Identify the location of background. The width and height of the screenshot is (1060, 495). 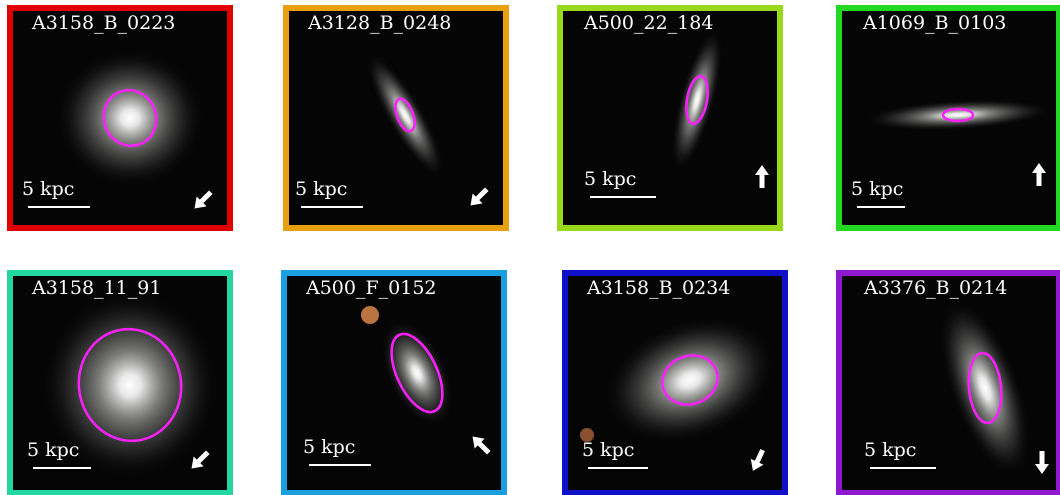
(670, 118).